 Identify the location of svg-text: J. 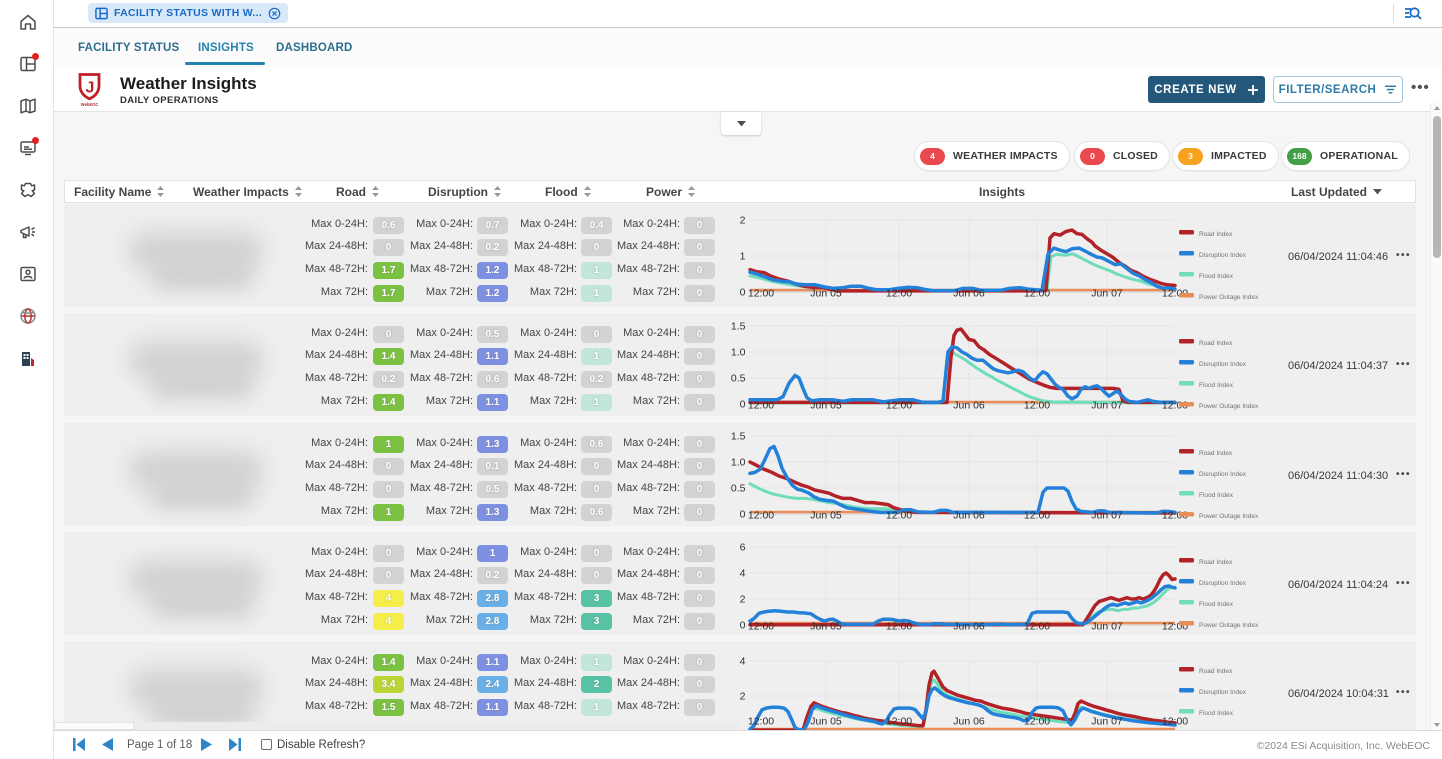
(90, 88).